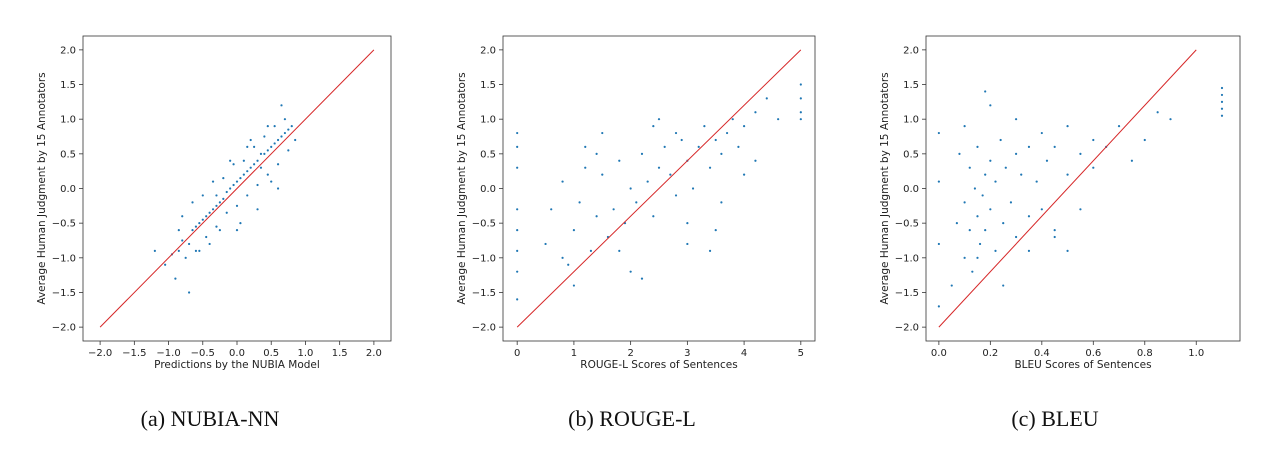 The image size is (1274, 462). Describe the element at coordinates (203, 353) in the screenshot. I see `x-tick-label: −0.5` at that location.